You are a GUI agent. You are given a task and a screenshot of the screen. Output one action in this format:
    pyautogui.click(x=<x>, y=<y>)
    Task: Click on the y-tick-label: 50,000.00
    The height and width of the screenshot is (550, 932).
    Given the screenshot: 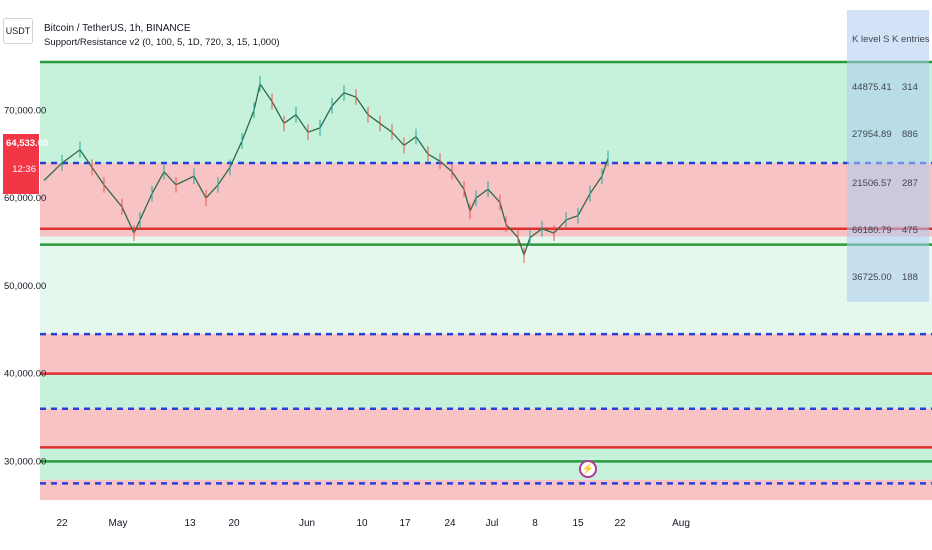 What is the action you would take?
    pyautogui.click(x=25, y=286)
    